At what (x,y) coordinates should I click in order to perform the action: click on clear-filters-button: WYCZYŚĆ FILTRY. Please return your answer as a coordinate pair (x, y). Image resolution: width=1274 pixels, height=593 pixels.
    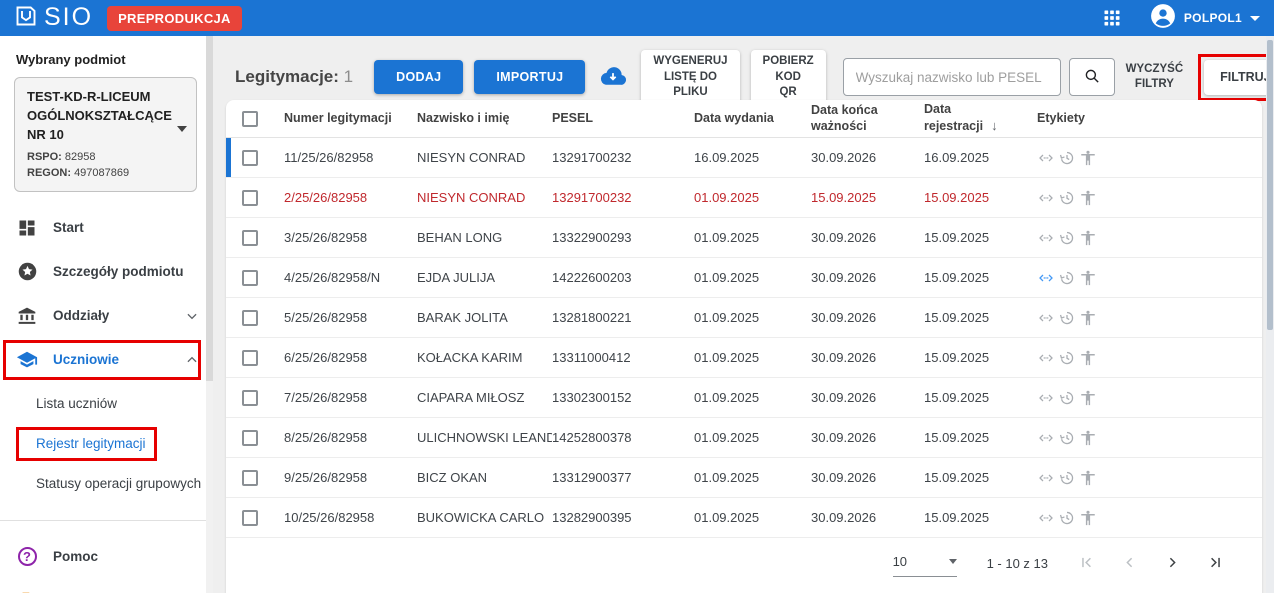
    Looking at the image, I should click on (1155, 77).